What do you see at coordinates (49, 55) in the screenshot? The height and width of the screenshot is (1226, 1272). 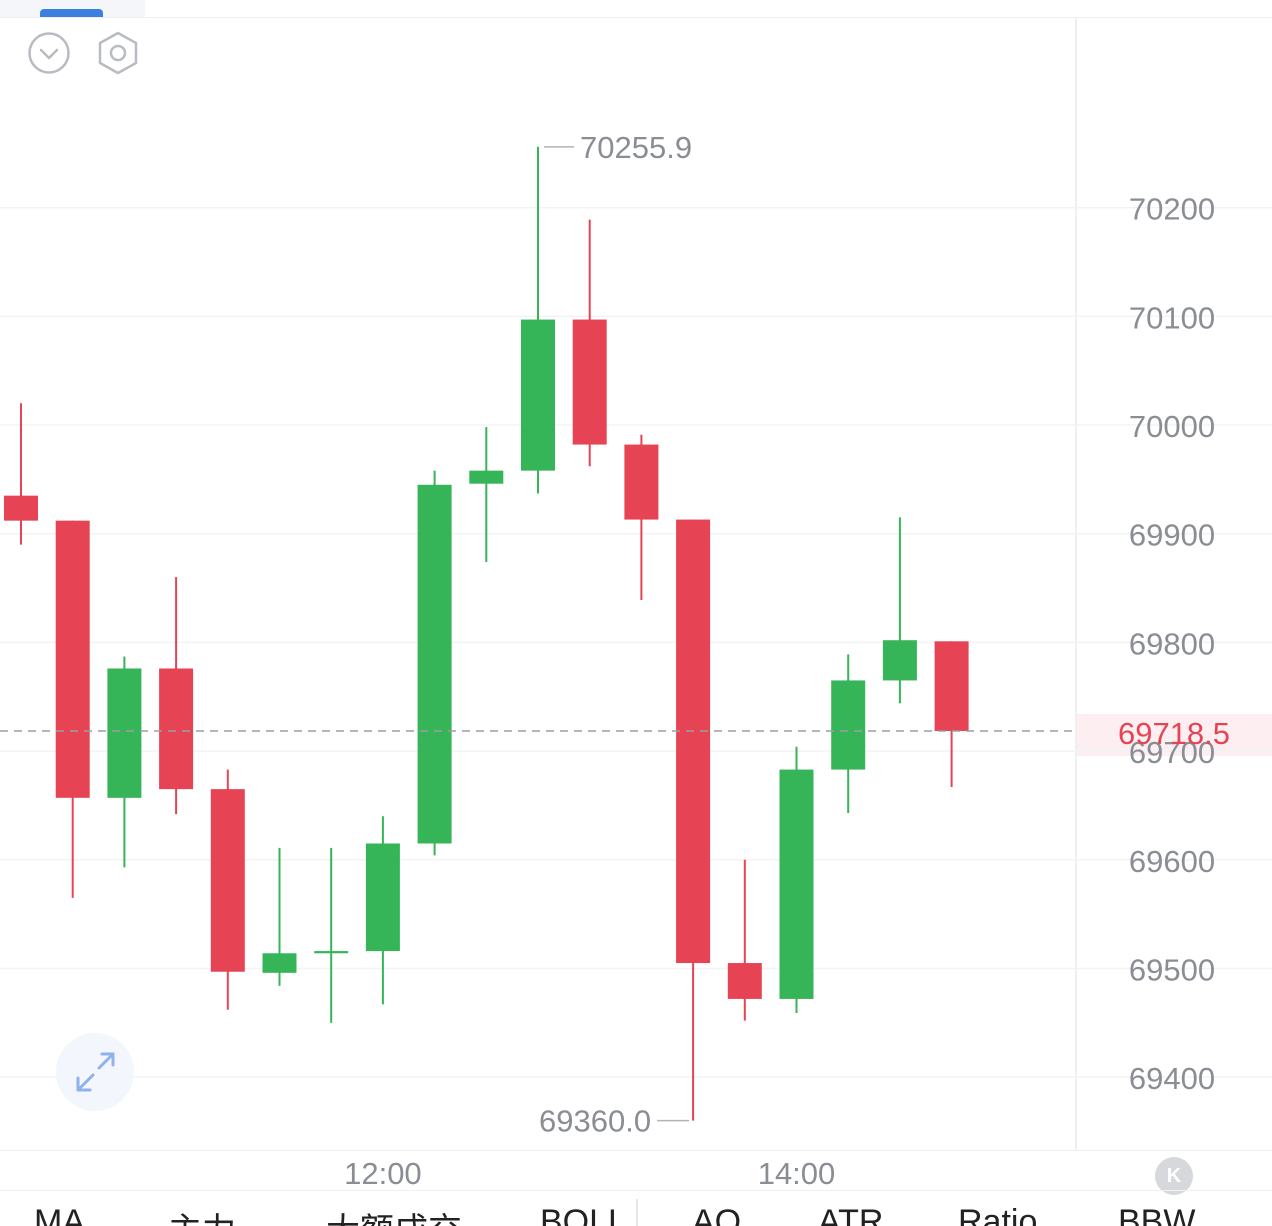 I see `chevron-down-circle-icon` at bounding box center [49, 55].